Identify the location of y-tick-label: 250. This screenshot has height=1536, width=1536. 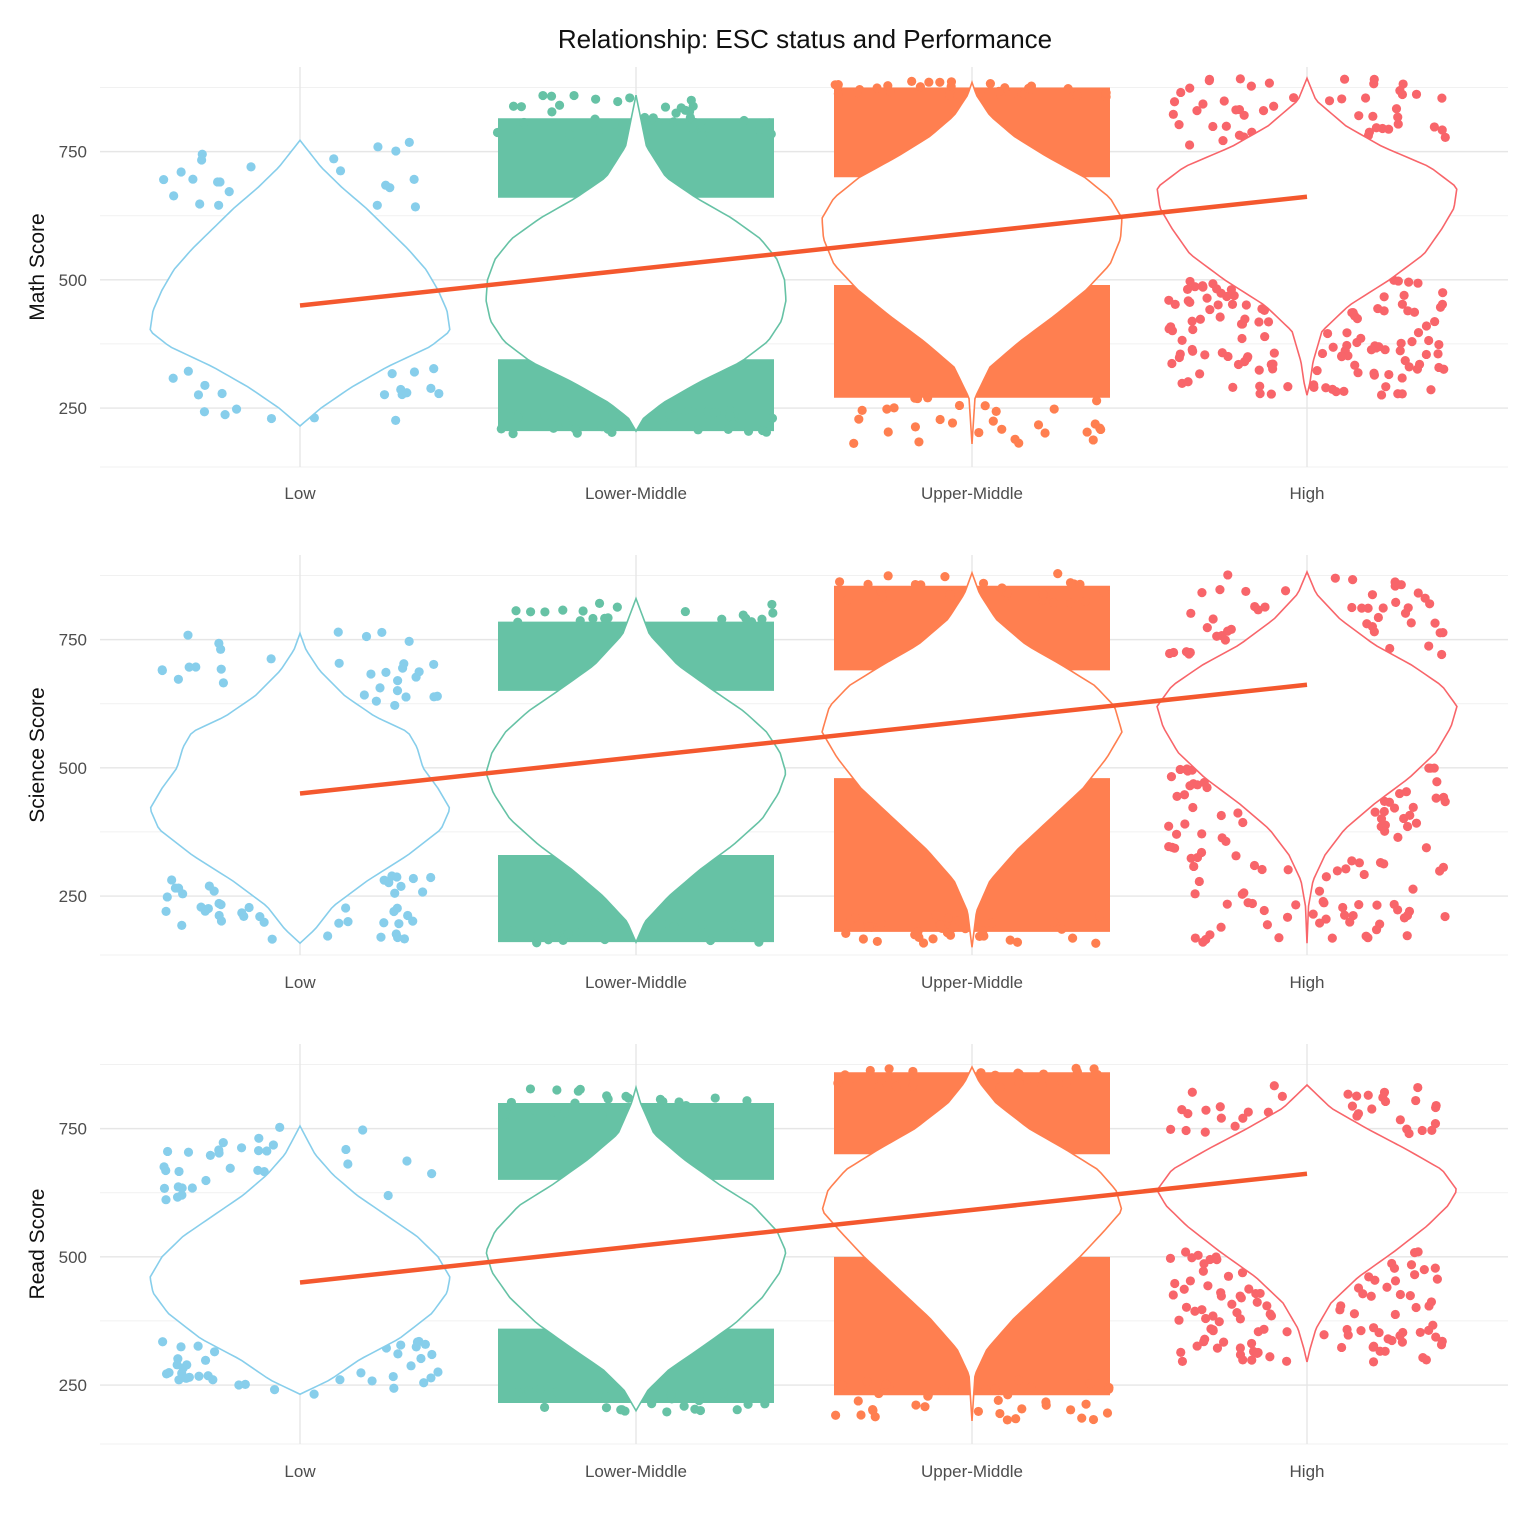
(73, 408).